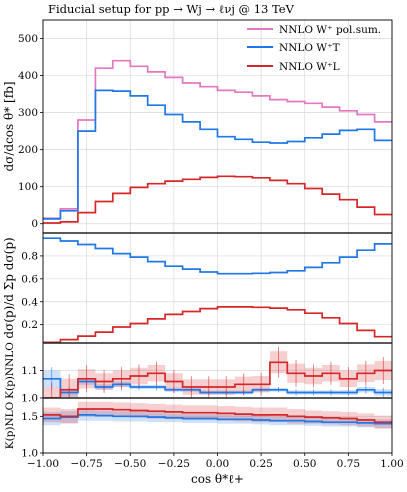  I want to click on y-axis-label-k-factor-nnlo: K(p)NNLO, so click(10, 370).